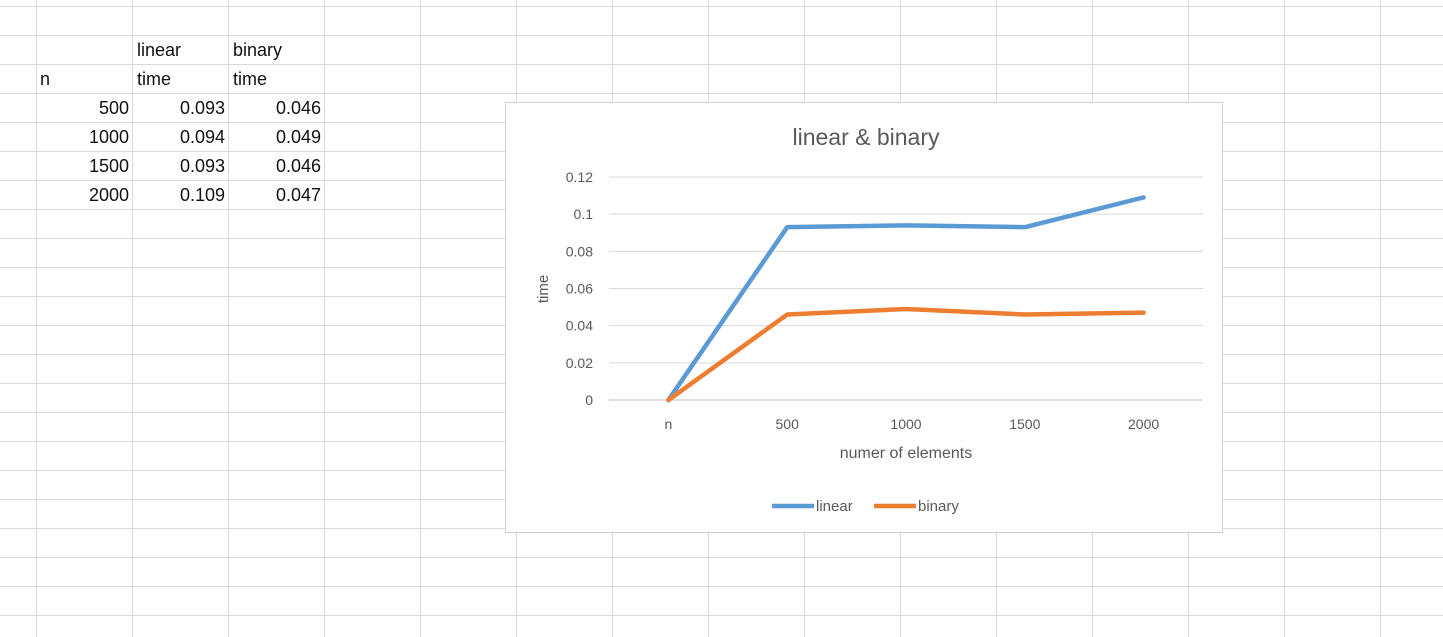  I want to click on legend-label: linear, so click(834, 506).